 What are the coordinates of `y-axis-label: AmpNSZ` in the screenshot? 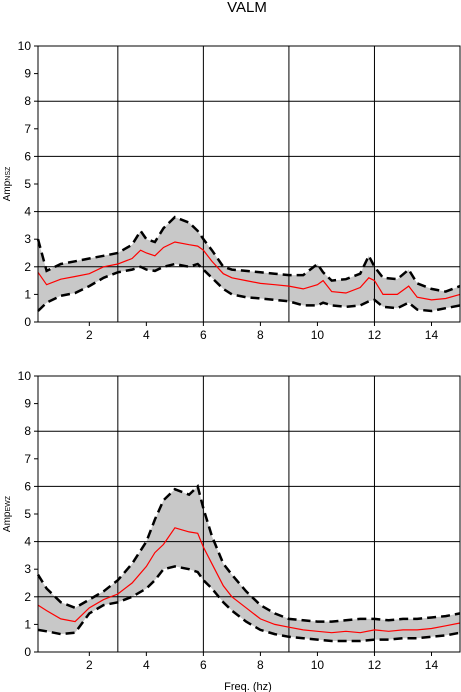 It's located at (7, 183).